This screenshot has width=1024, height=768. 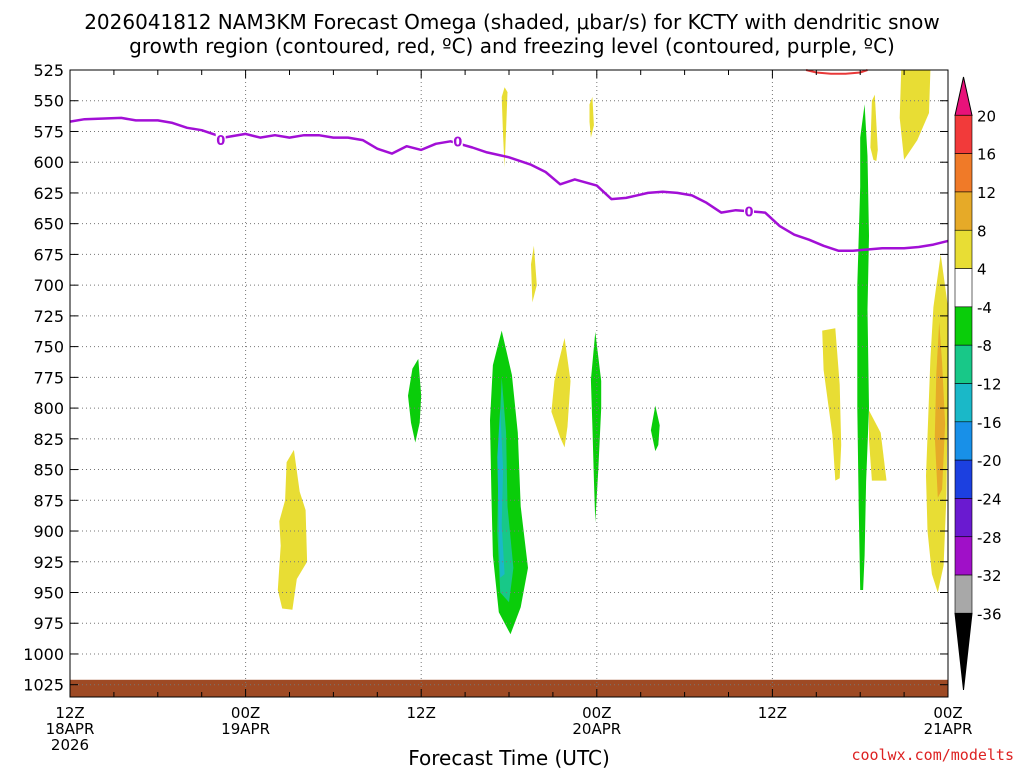 What do you see at coordinates (48, 377) in the screenshot?
I see `y-tick-label-775: 775` at bounding box center [48, 377].